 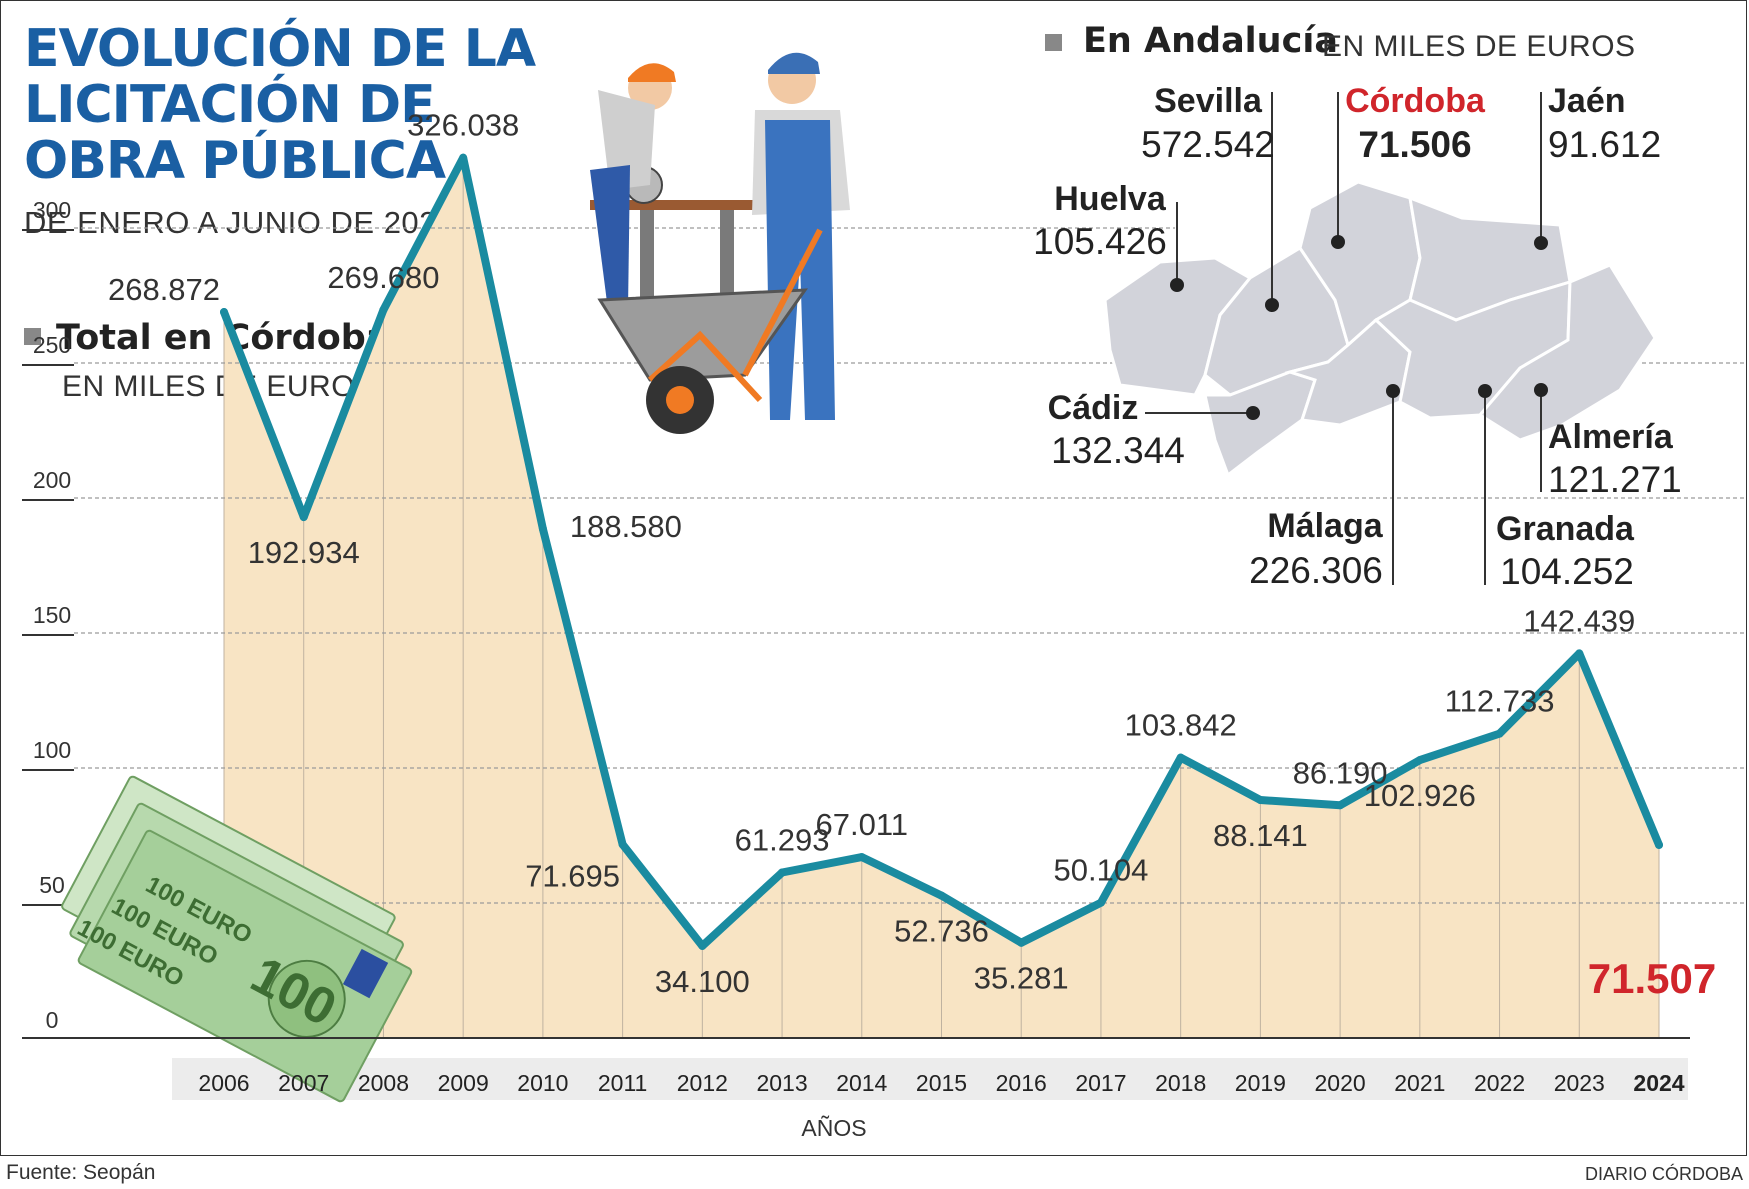 What do you see at coordinates (1565, 529) in the screenshot?
I see `region-name: Granada` at bounding box center [1565, 529].